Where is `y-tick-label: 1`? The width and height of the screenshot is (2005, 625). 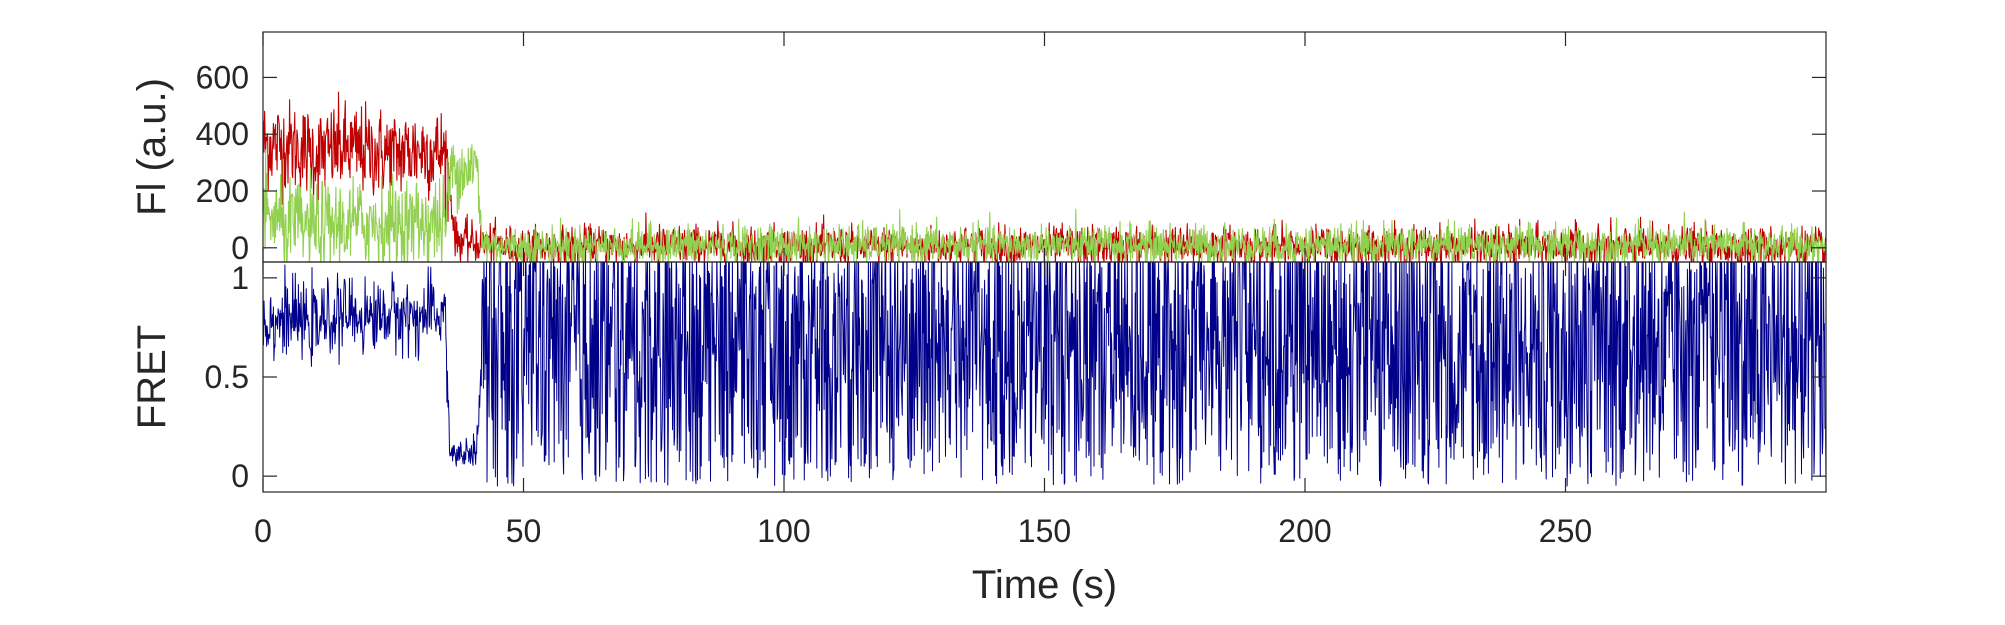
y-tick-label: 1 is located at coordinates (240, 278).